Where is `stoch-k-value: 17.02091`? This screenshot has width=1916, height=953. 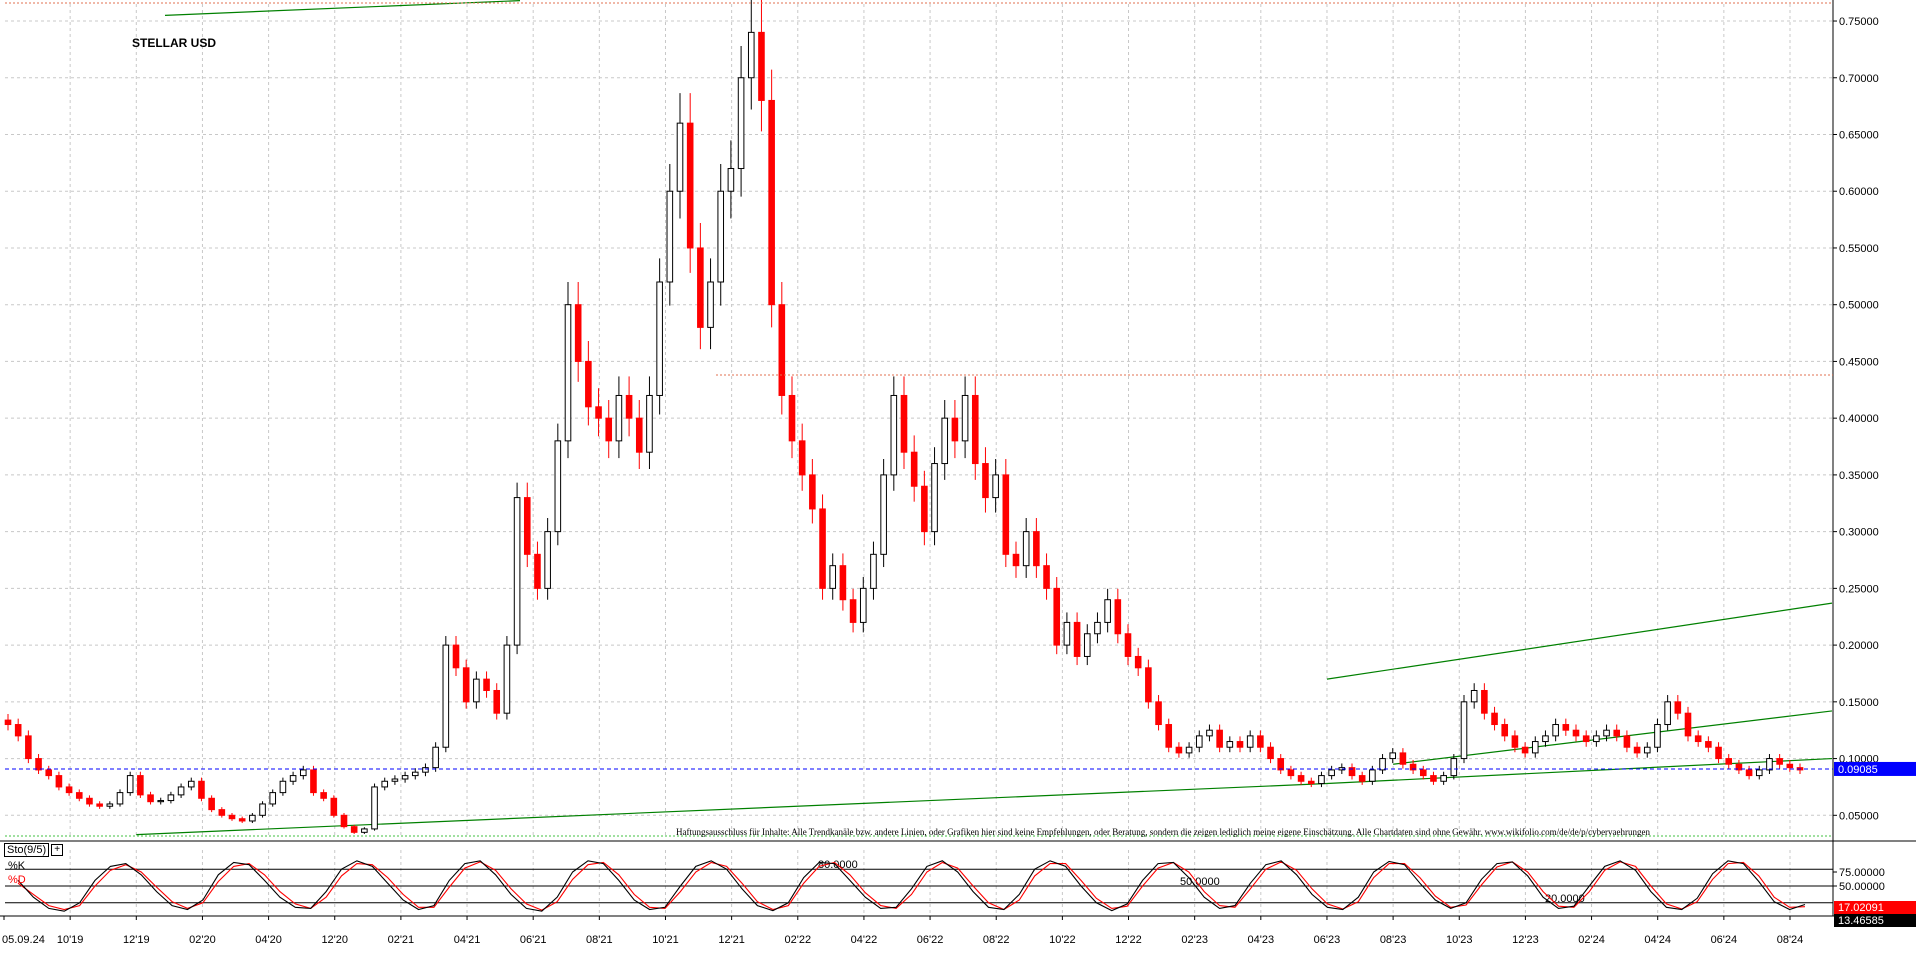
stoch-k-value: 17.02091 is located at coordinates (1861, 908).